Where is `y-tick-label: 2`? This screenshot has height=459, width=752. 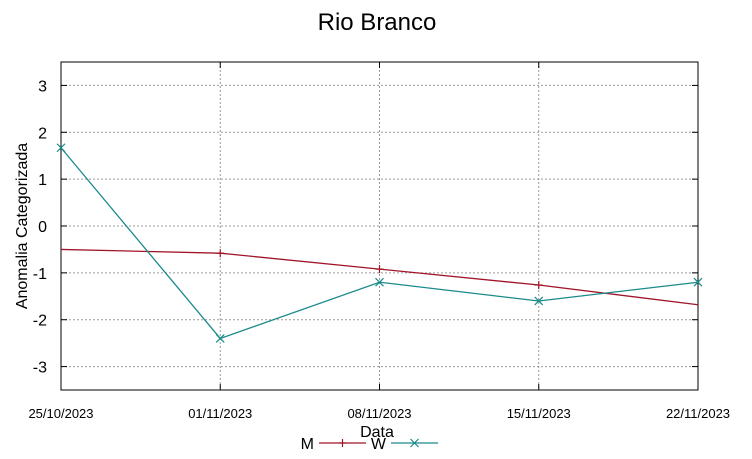 y-tick-label: 2 is located at coordinates (42, 133).